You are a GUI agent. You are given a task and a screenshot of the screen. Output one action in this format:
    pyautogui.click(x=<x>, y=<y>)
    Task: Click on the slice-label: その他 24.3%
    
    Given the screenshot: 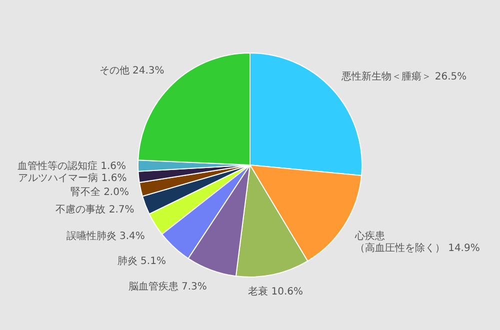 What is the action you would take?
    pyautogui.click(x=131, y=70)
    